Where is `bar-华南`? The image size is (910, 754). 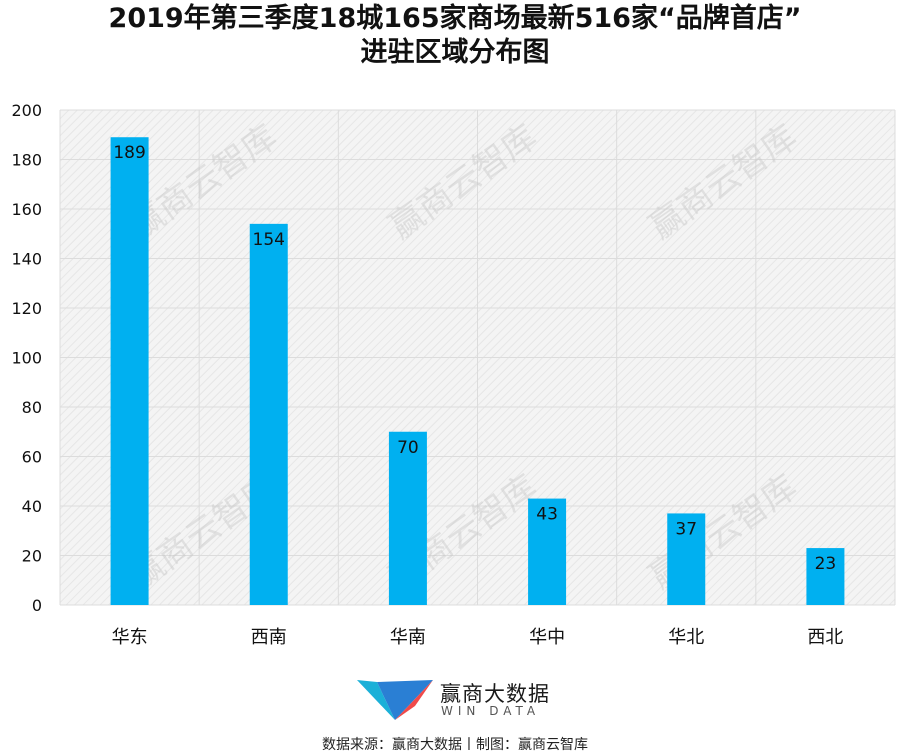 bar-华南 is located at coordinates (407, 518).